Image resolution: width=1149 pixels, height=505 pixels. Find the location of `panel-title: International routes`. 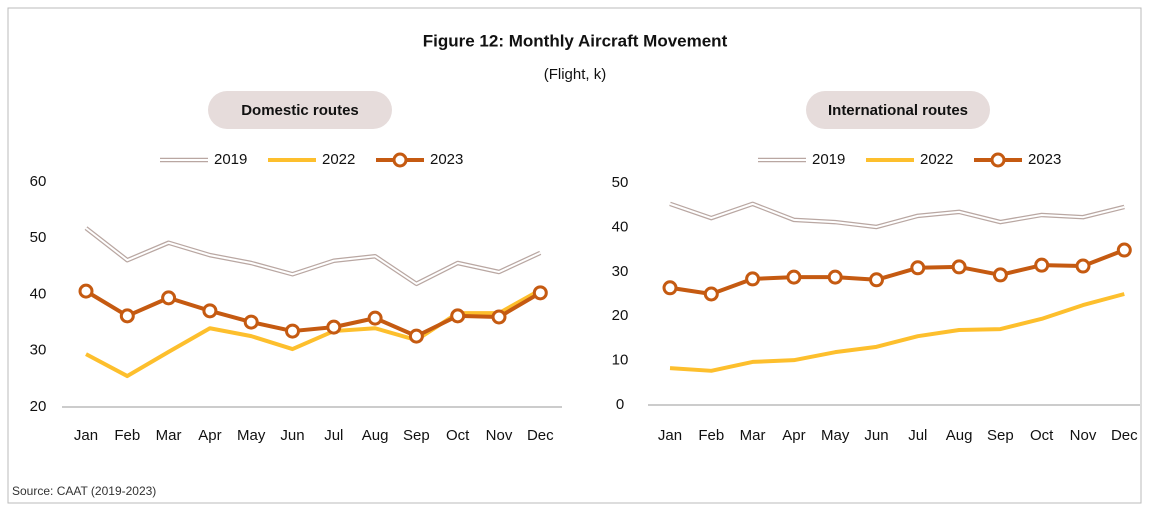

panel-title: International routes is located at coordinates (898, 110).